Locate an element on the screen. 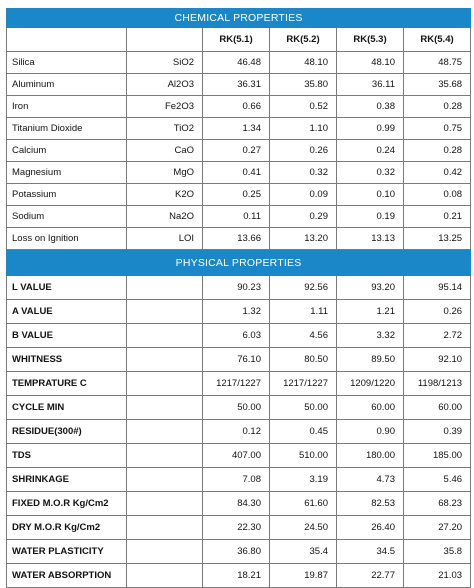 Image resolution: width=474 pixels, height=588 pixels. property-name: CYCLE MIN is located at coordinates (66, 407).